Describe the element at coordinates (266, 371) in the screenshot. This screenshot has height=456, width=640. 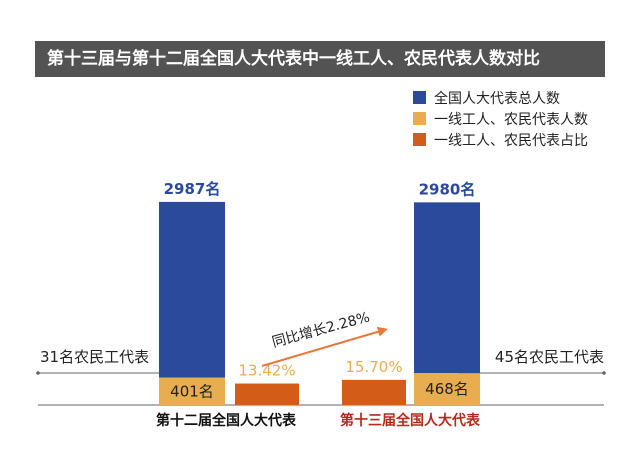
I see `data-label-share-12th: 13.42%` at that location.